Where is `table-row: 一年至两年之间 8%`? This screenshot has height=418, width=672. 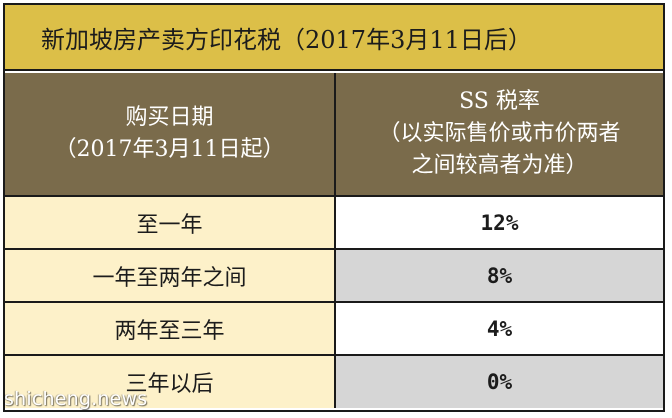 table-row: 一年至两年之间 8% is located at coordinates (334, 276).